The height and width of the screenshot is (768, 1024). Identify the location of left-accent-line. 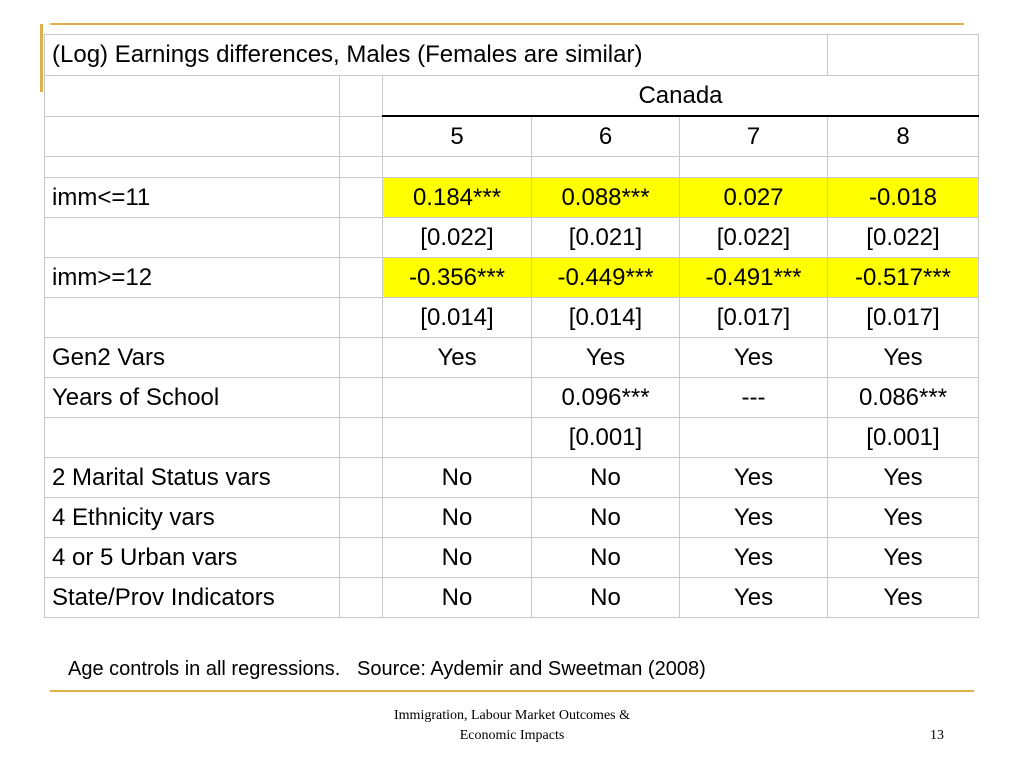
(41, 58).